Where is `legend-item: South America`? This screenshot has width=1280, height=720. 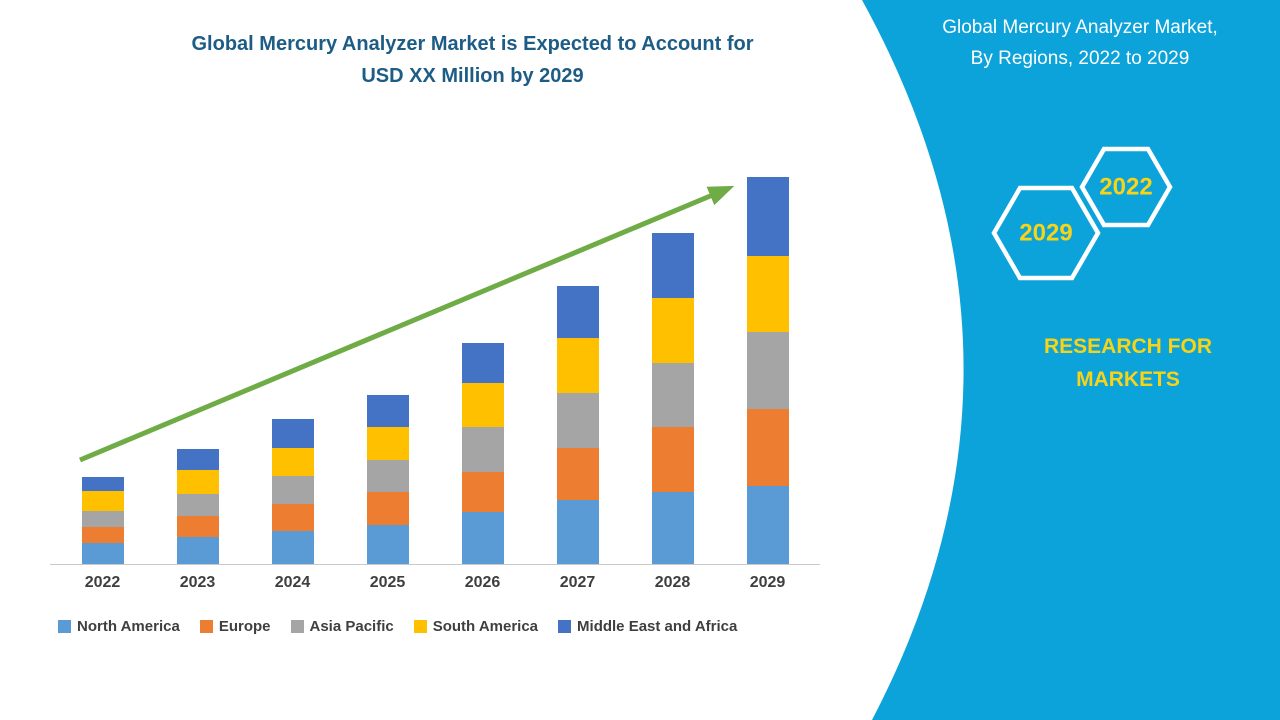
legend-item: South America is located at coordinates (476, 626).